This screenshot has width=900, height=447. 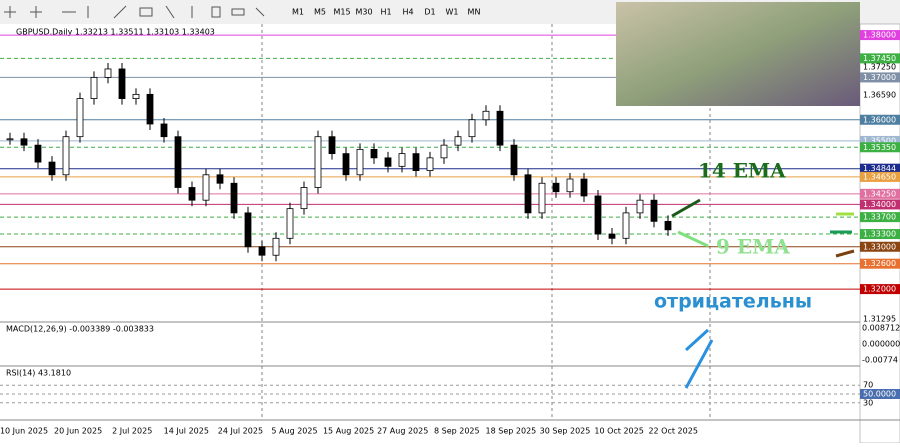 What do you see at coordinates (240, 431) in the screenshot?
I see `date-label: 24 Jul 2025` at bounding box center [240, 431].